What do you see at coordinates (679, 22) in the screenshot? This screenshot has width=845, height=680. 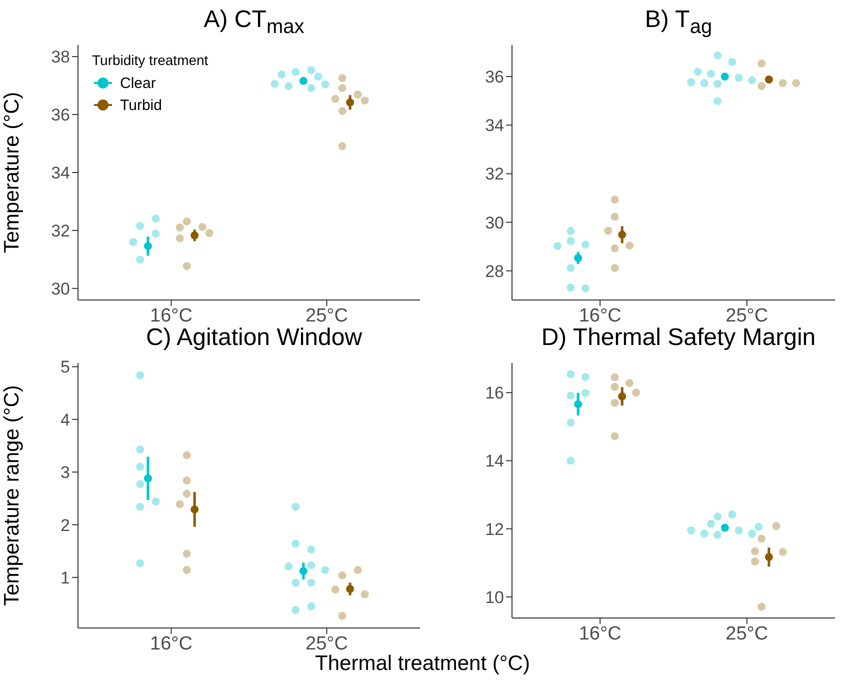 I see `chart-title: B) T$_{ag}$` at bounding box center [679, 22].